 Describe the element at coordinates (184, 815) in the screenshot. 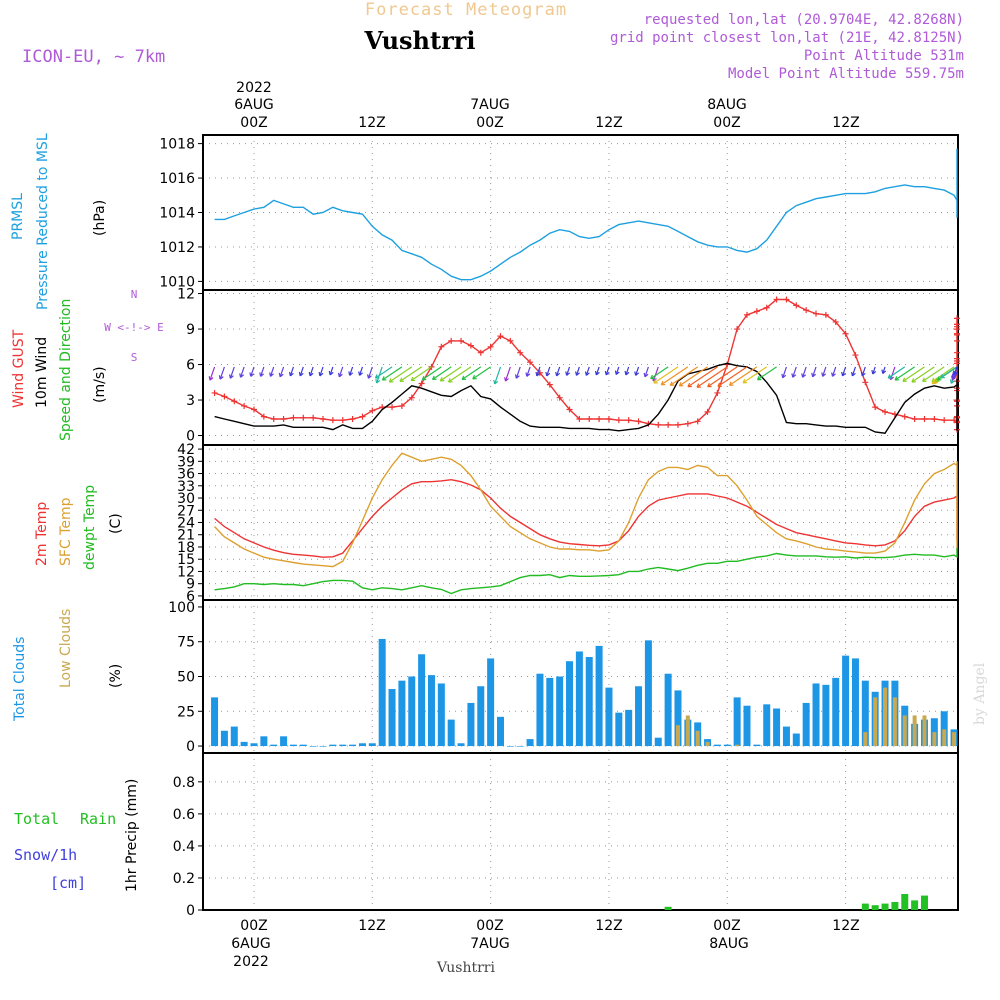

I see `y-tick-label: 0.6` at that location.